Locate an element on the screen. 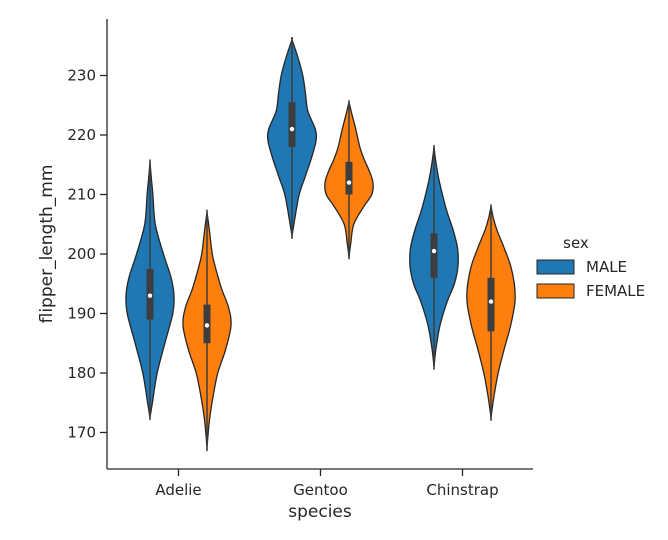  iqr-box-gentoo-female is located at coordinates (349, 178).